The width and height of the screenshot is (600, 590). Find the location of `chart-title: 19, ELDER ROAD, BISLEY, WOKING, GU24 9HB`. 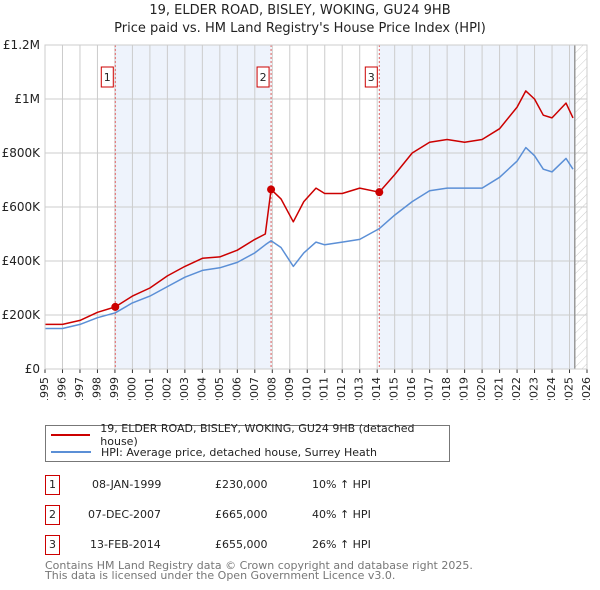

chart-title: 19, ELDER ROAD, BISLEY, WOKING, GU24 9HB is located at coordinates (300, 10).